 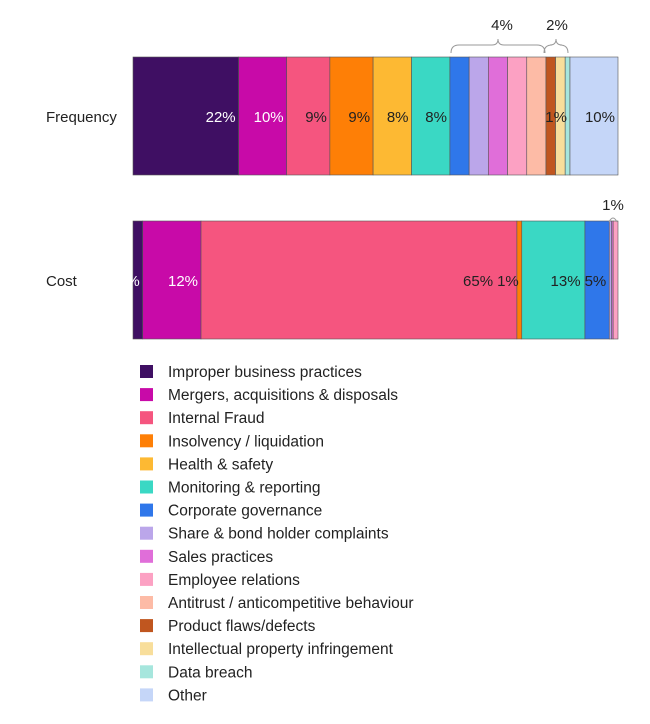 I want to click on legend-label: Monitoring & reporting, so click(x=244, y=488).